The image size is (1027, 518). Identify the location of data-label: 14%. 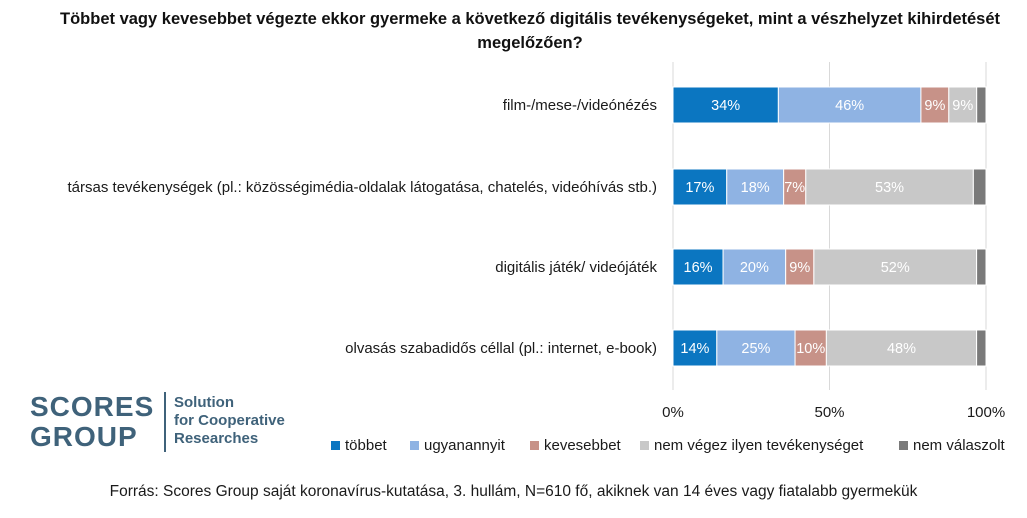
(694, 349).